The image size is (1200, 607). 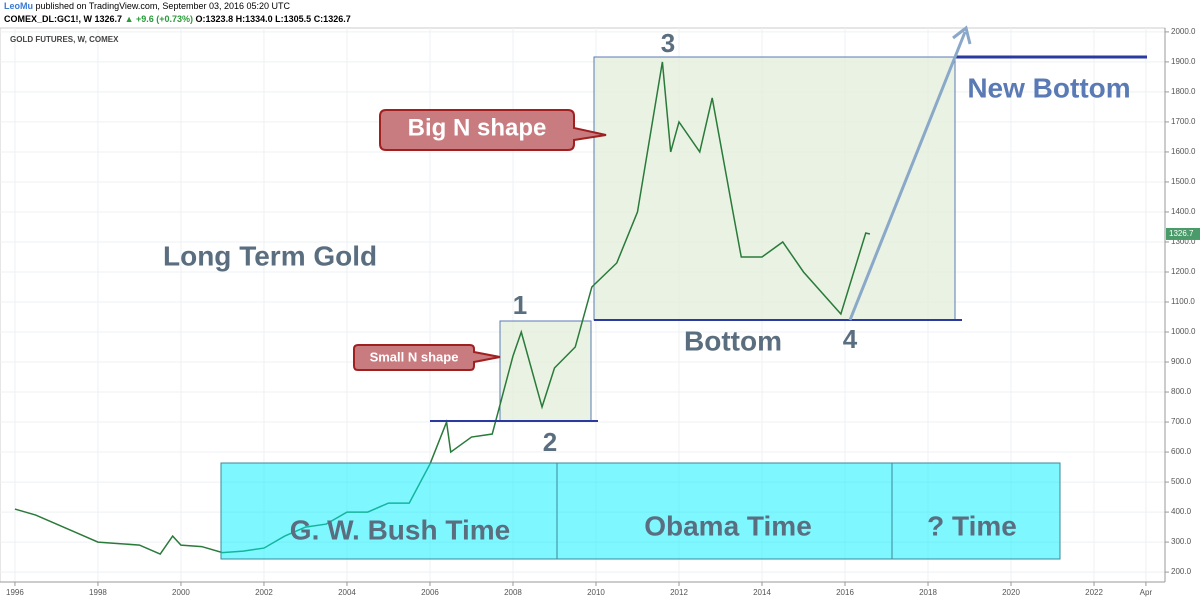 I want to click on last: 1326.7, so click(x=109, y=19).